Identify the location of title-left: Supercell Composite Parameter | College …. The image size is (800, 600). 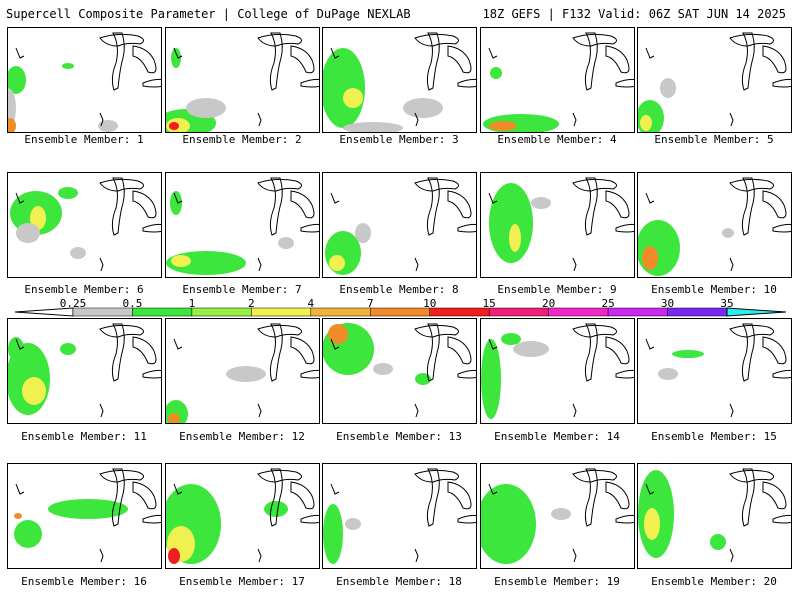
(208, 14).